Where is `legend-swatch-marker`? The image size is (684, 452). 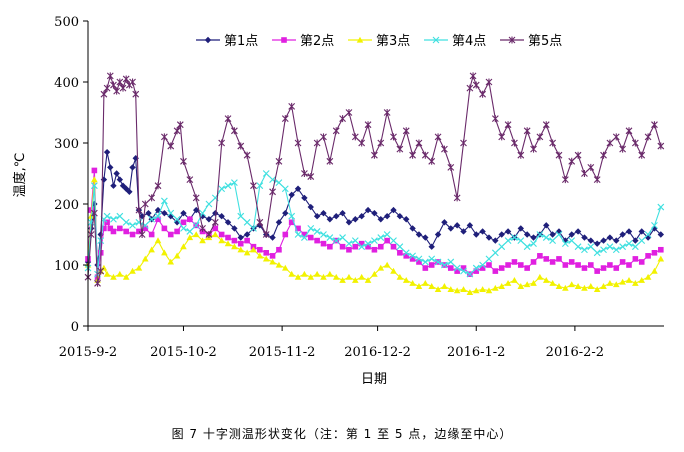
legend-swatch-marker is located at coordinates (208, 40).